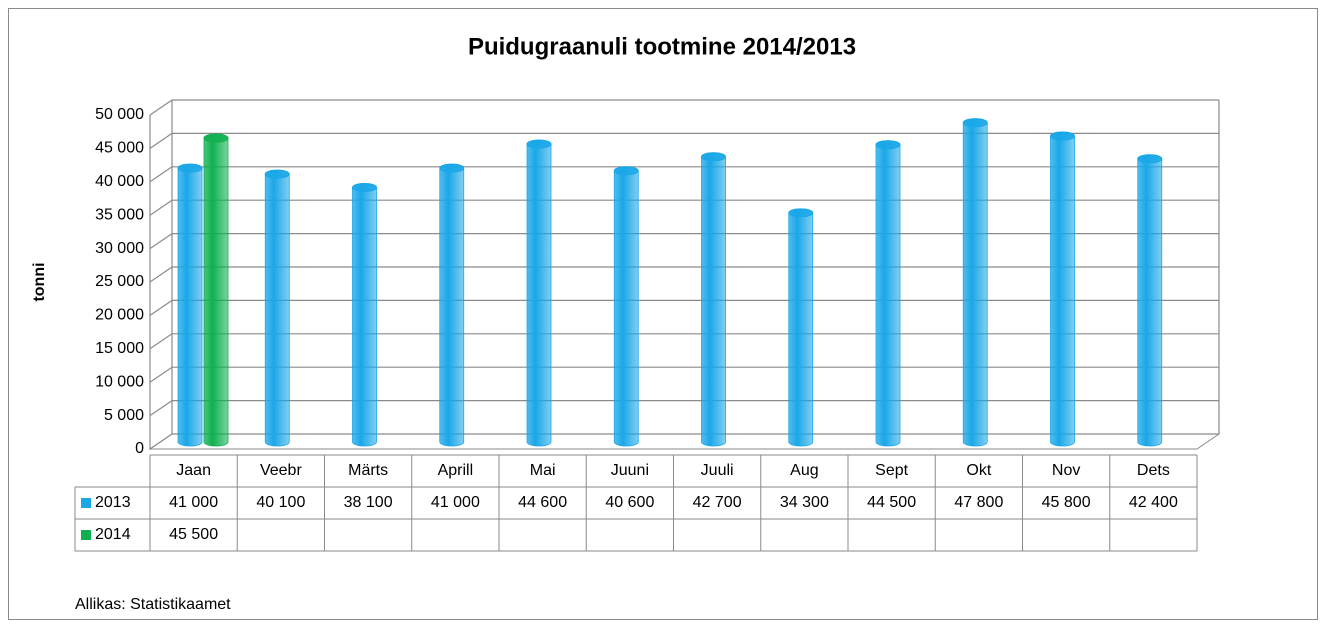 This screenshot has height=624, width=1325. I want to click on source-note: Allikas: Statistikaamet, so click(153, 604).